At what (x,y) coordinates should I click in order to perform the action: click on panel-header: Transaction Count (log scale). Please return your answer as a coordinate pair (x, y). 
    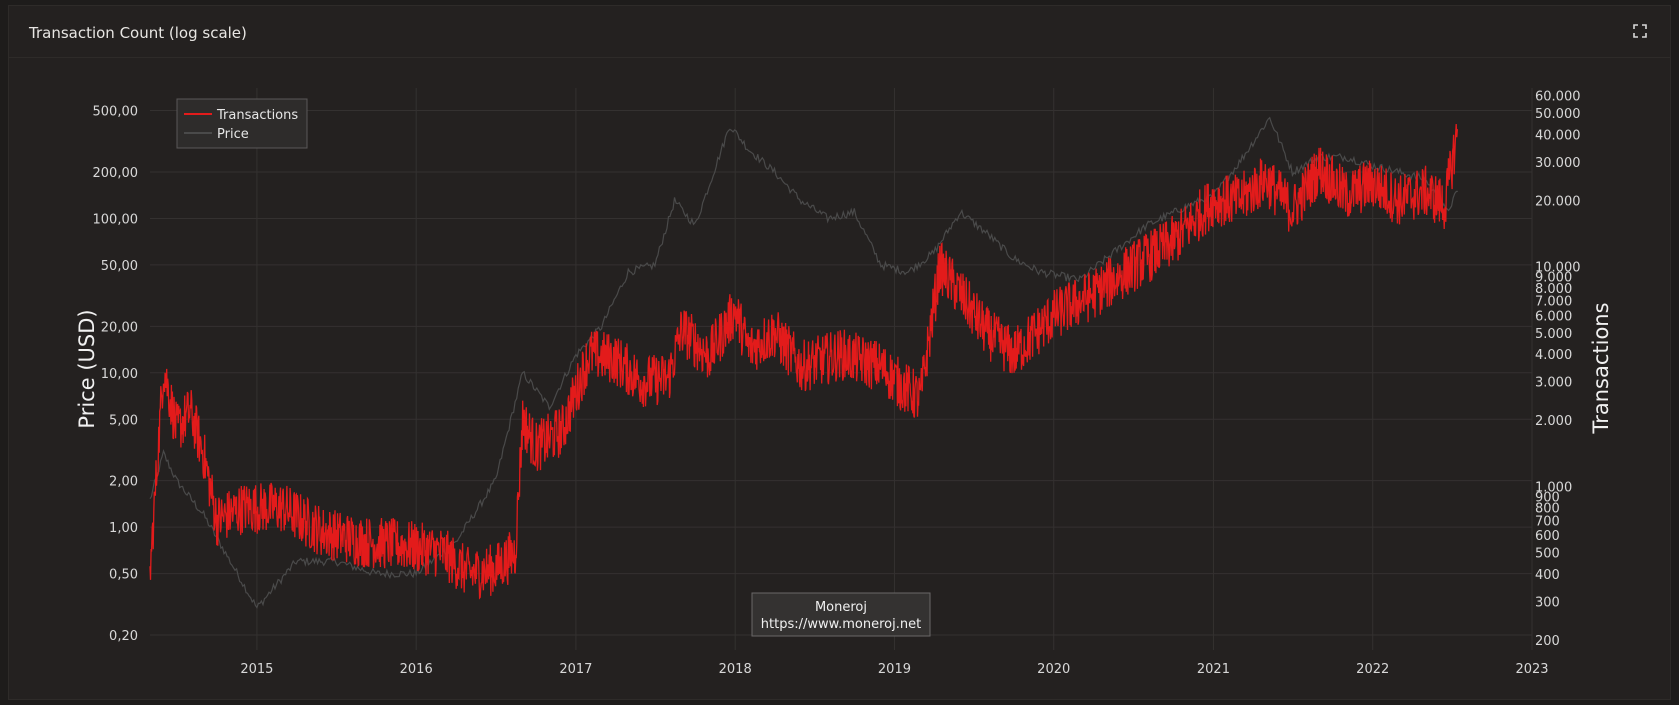
    Looking at the image, I should click on (839, 32).